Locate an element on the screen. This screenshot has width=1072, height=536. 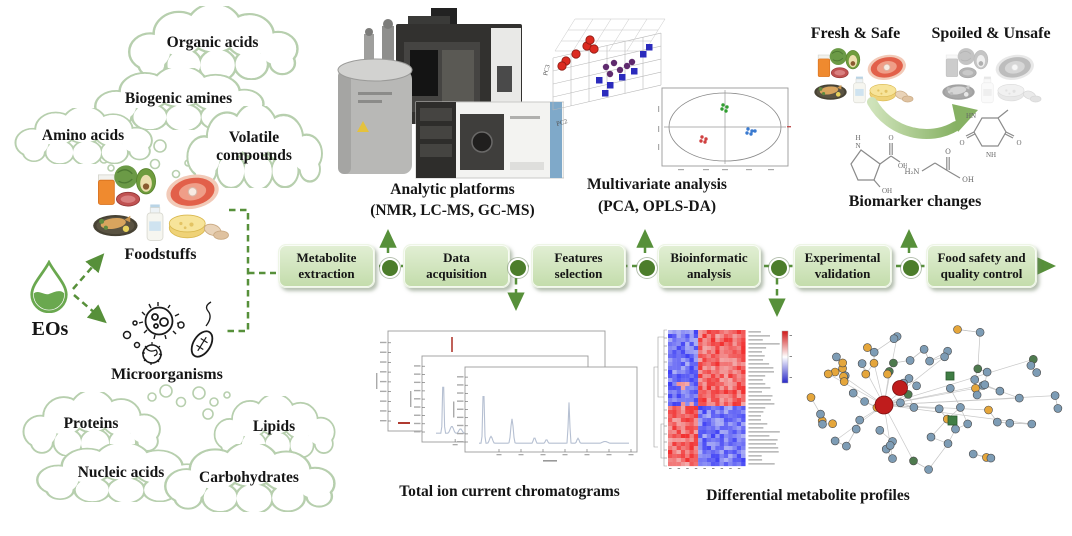
thought-cloud-amino-acids: Amino acids is located at coordinates (83, 136).